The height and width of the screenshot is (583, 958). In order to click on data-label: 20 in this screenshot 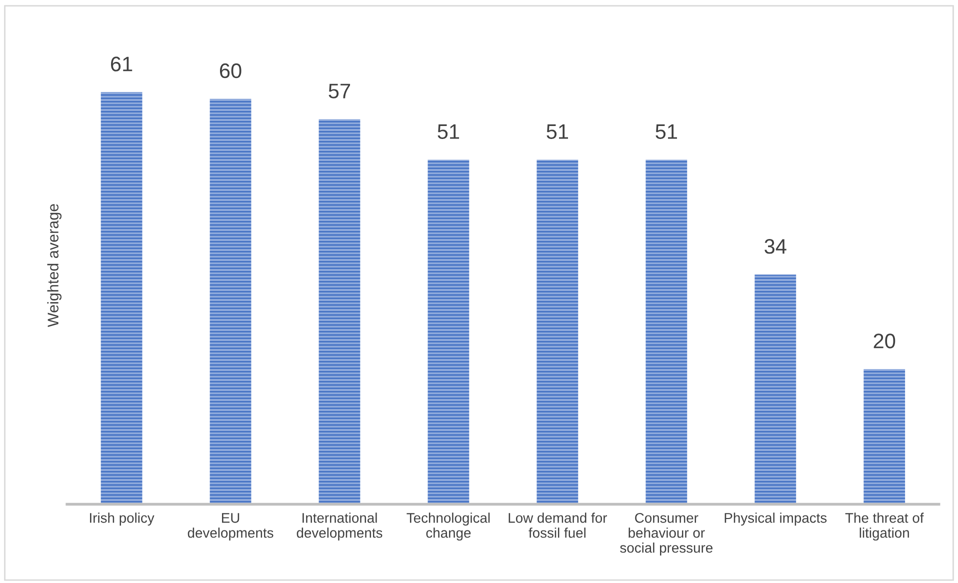, I will do `click(885, 341)`.